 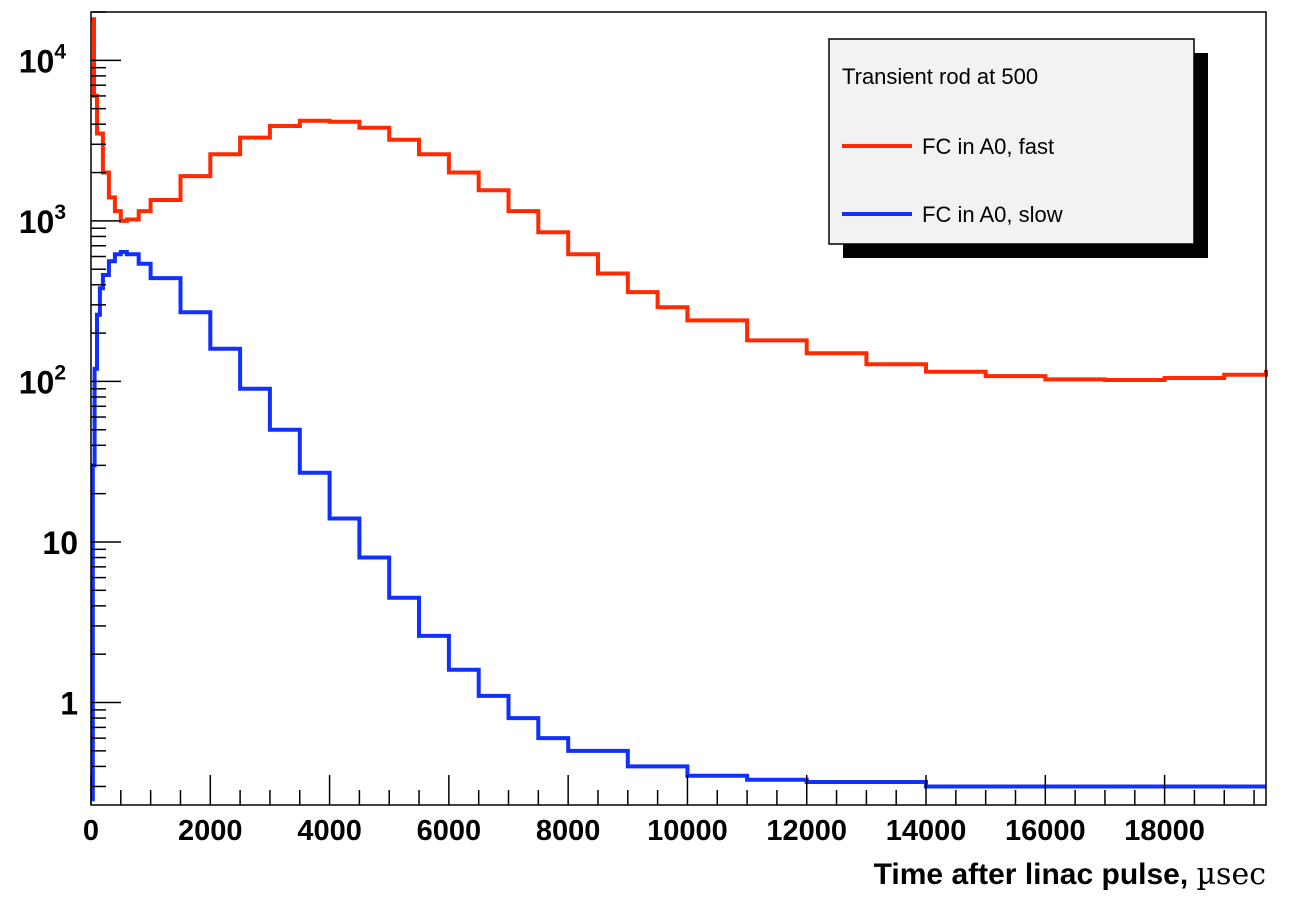 I want to click on y-tick-label: 1, so click(x=69, y=704).